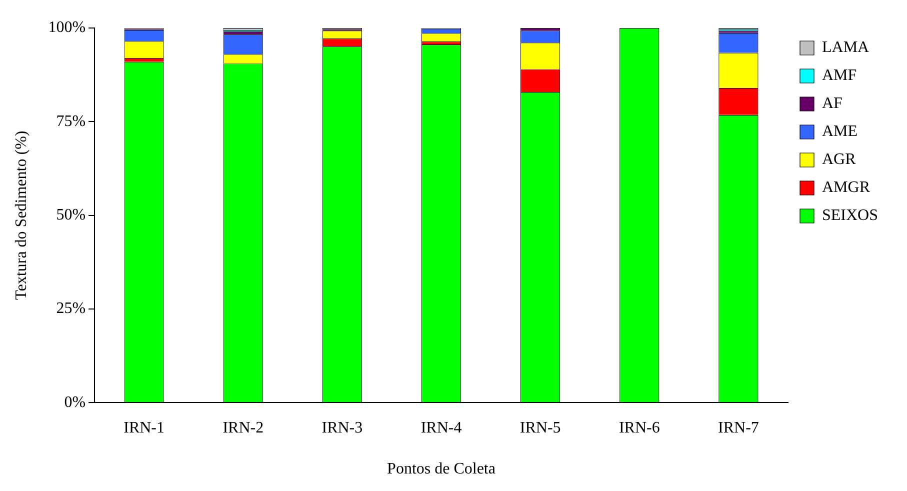  I want to click on legend-label: AGR, so click(839, 159).